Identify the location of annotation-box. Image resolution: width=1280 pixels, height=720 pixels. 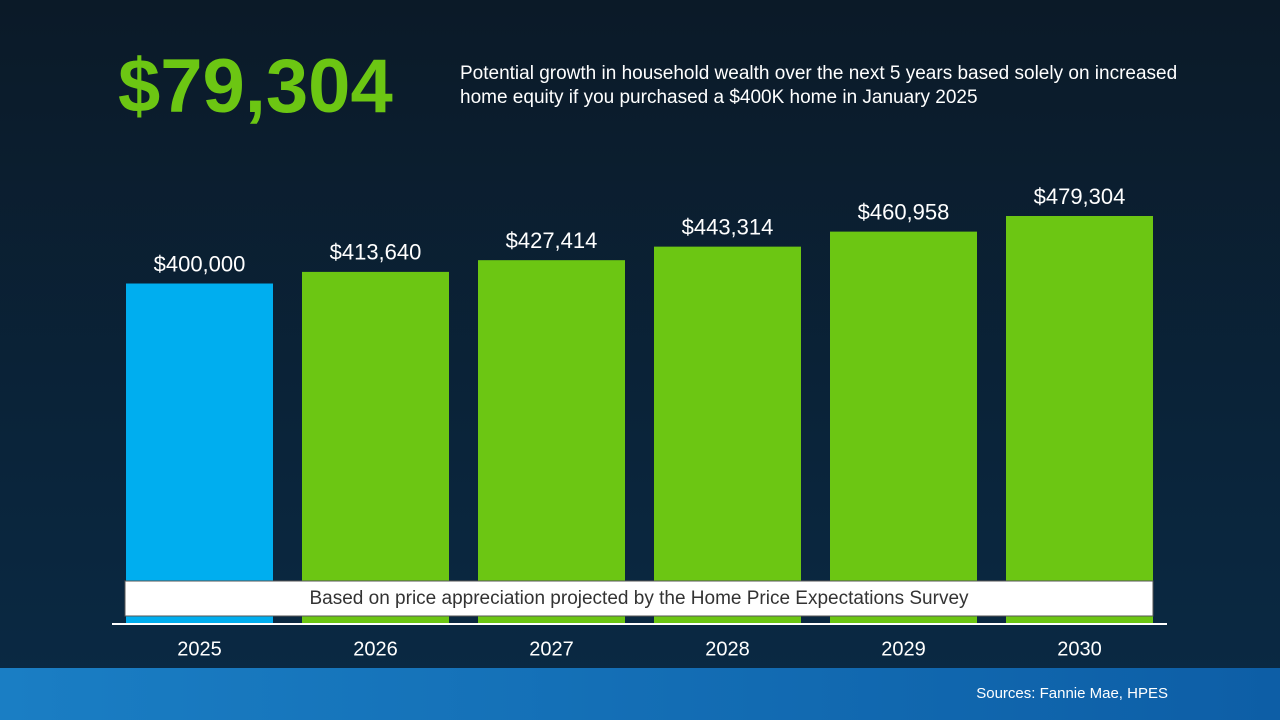
(639, 598).